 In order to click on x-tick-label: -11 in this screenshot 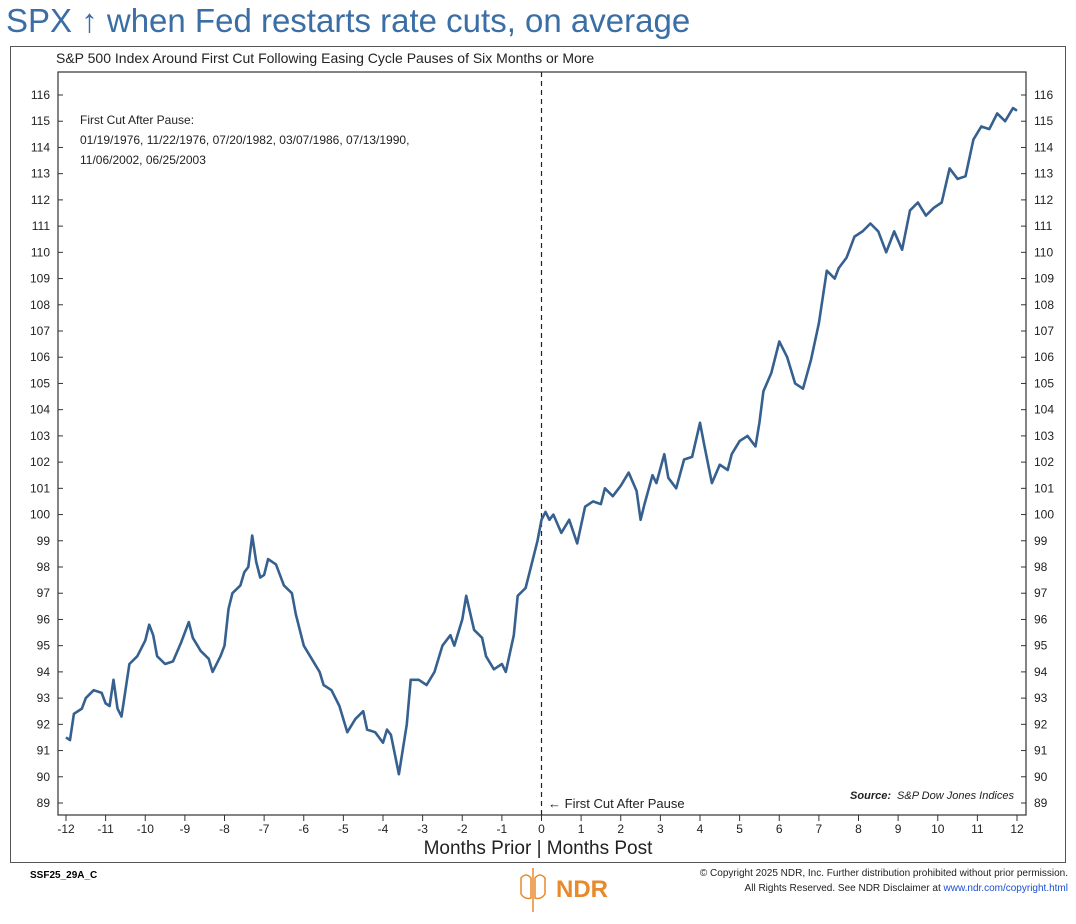, I will do `click(105, 829)`.